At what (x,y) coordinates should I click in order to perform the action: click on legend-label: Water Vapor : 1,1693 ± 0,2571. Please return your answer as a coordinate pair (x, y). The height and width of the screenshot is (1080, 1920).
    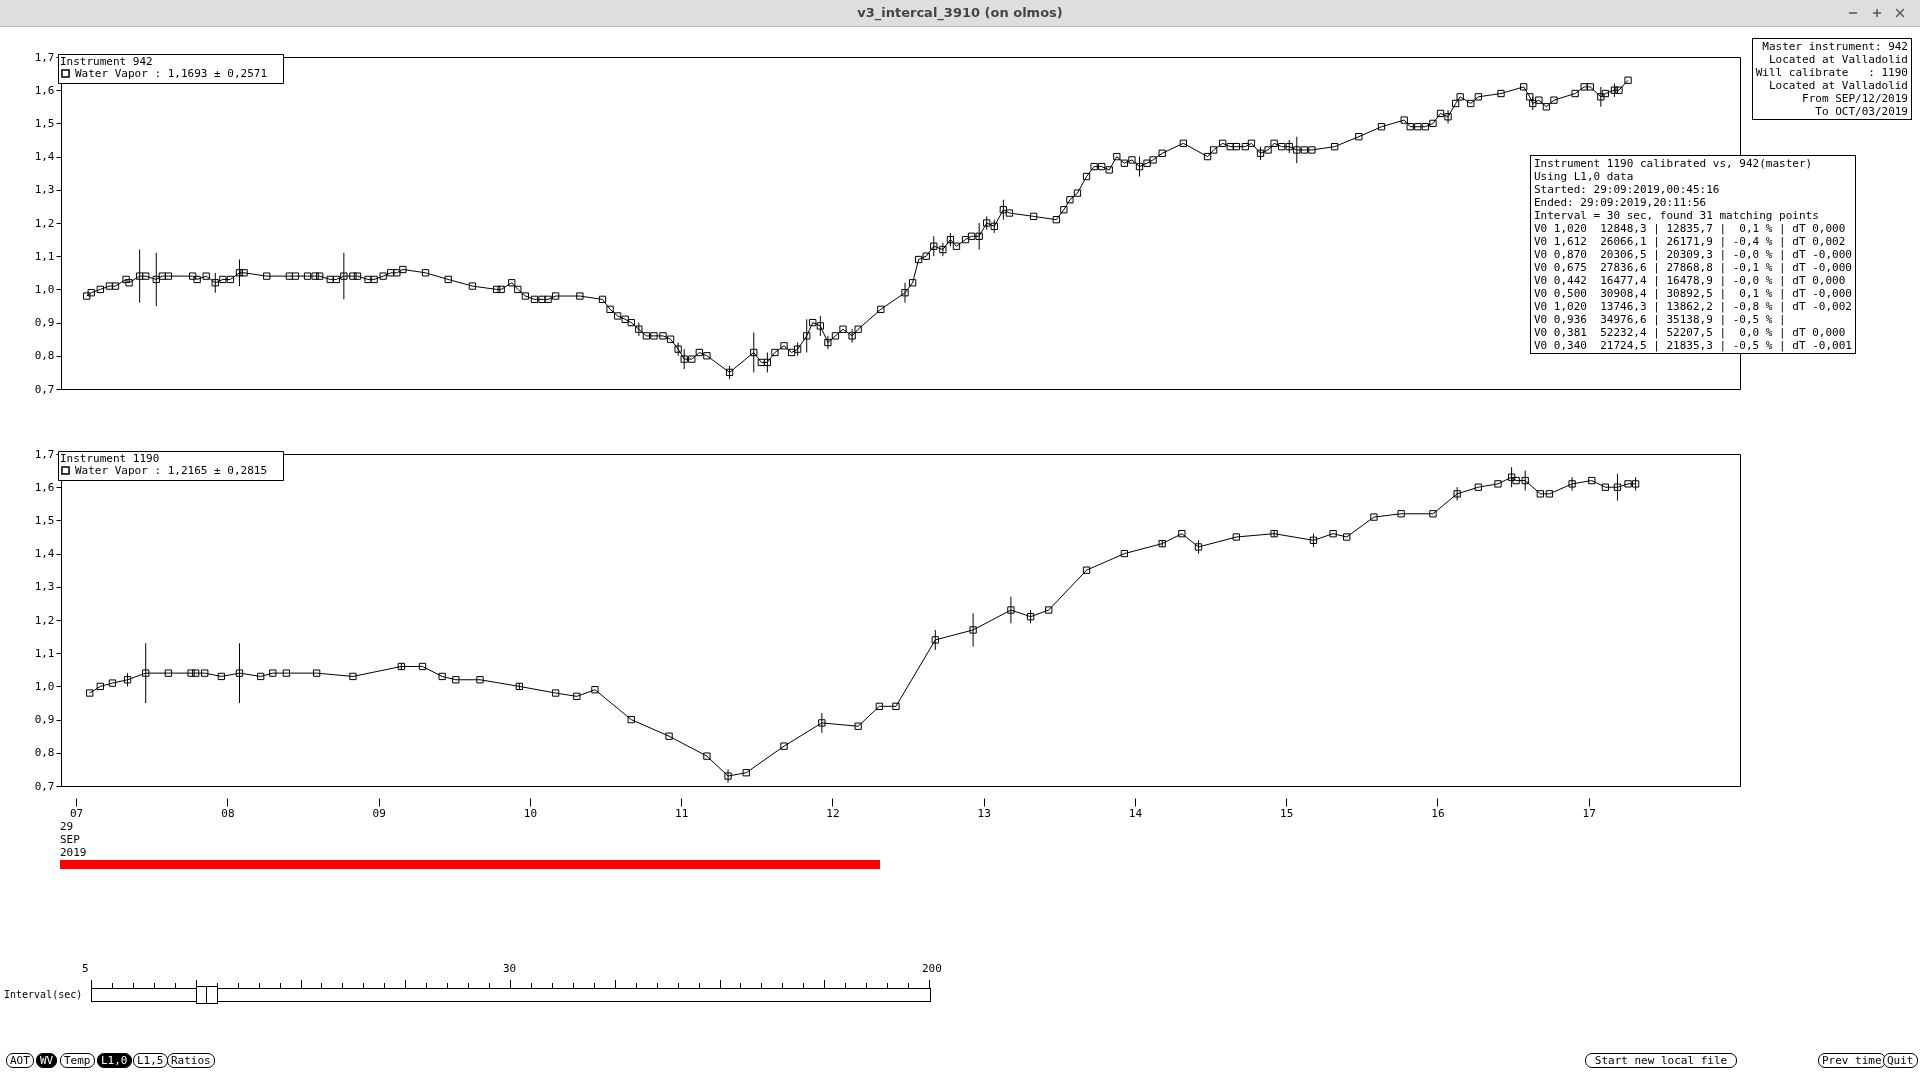
    Looking at the image, I should click on (171, 73).